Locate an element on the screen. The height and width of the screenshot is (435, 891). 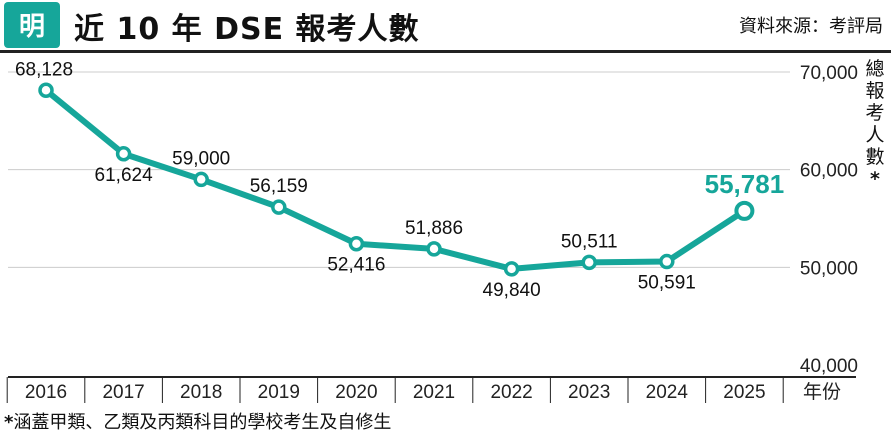
ming-pao-logo: 明 is located at coordinates (32, 25).